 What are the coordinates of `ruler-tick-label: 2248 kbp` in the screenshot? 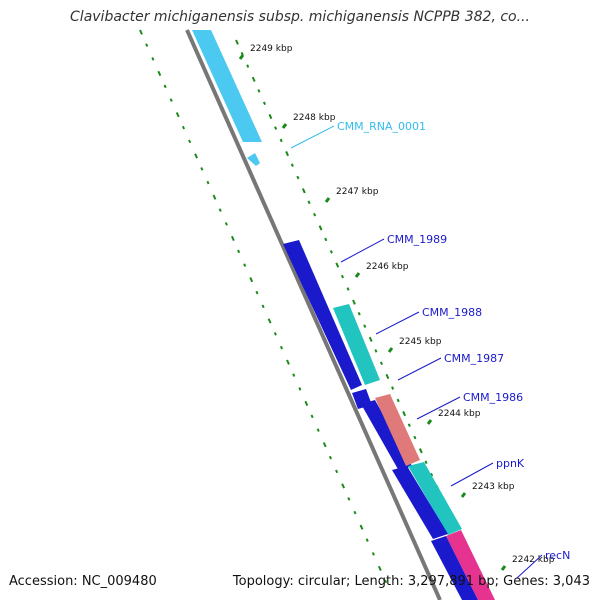 It's located at (314, 118).